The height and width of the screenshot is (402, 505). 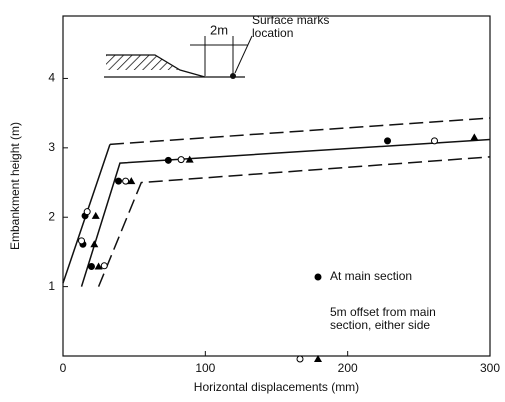 What do you see at coordinates (15, 186) in the screenshot?
I see `y-axis-label: Embankment height (m)` at bounding box center [15, 186].